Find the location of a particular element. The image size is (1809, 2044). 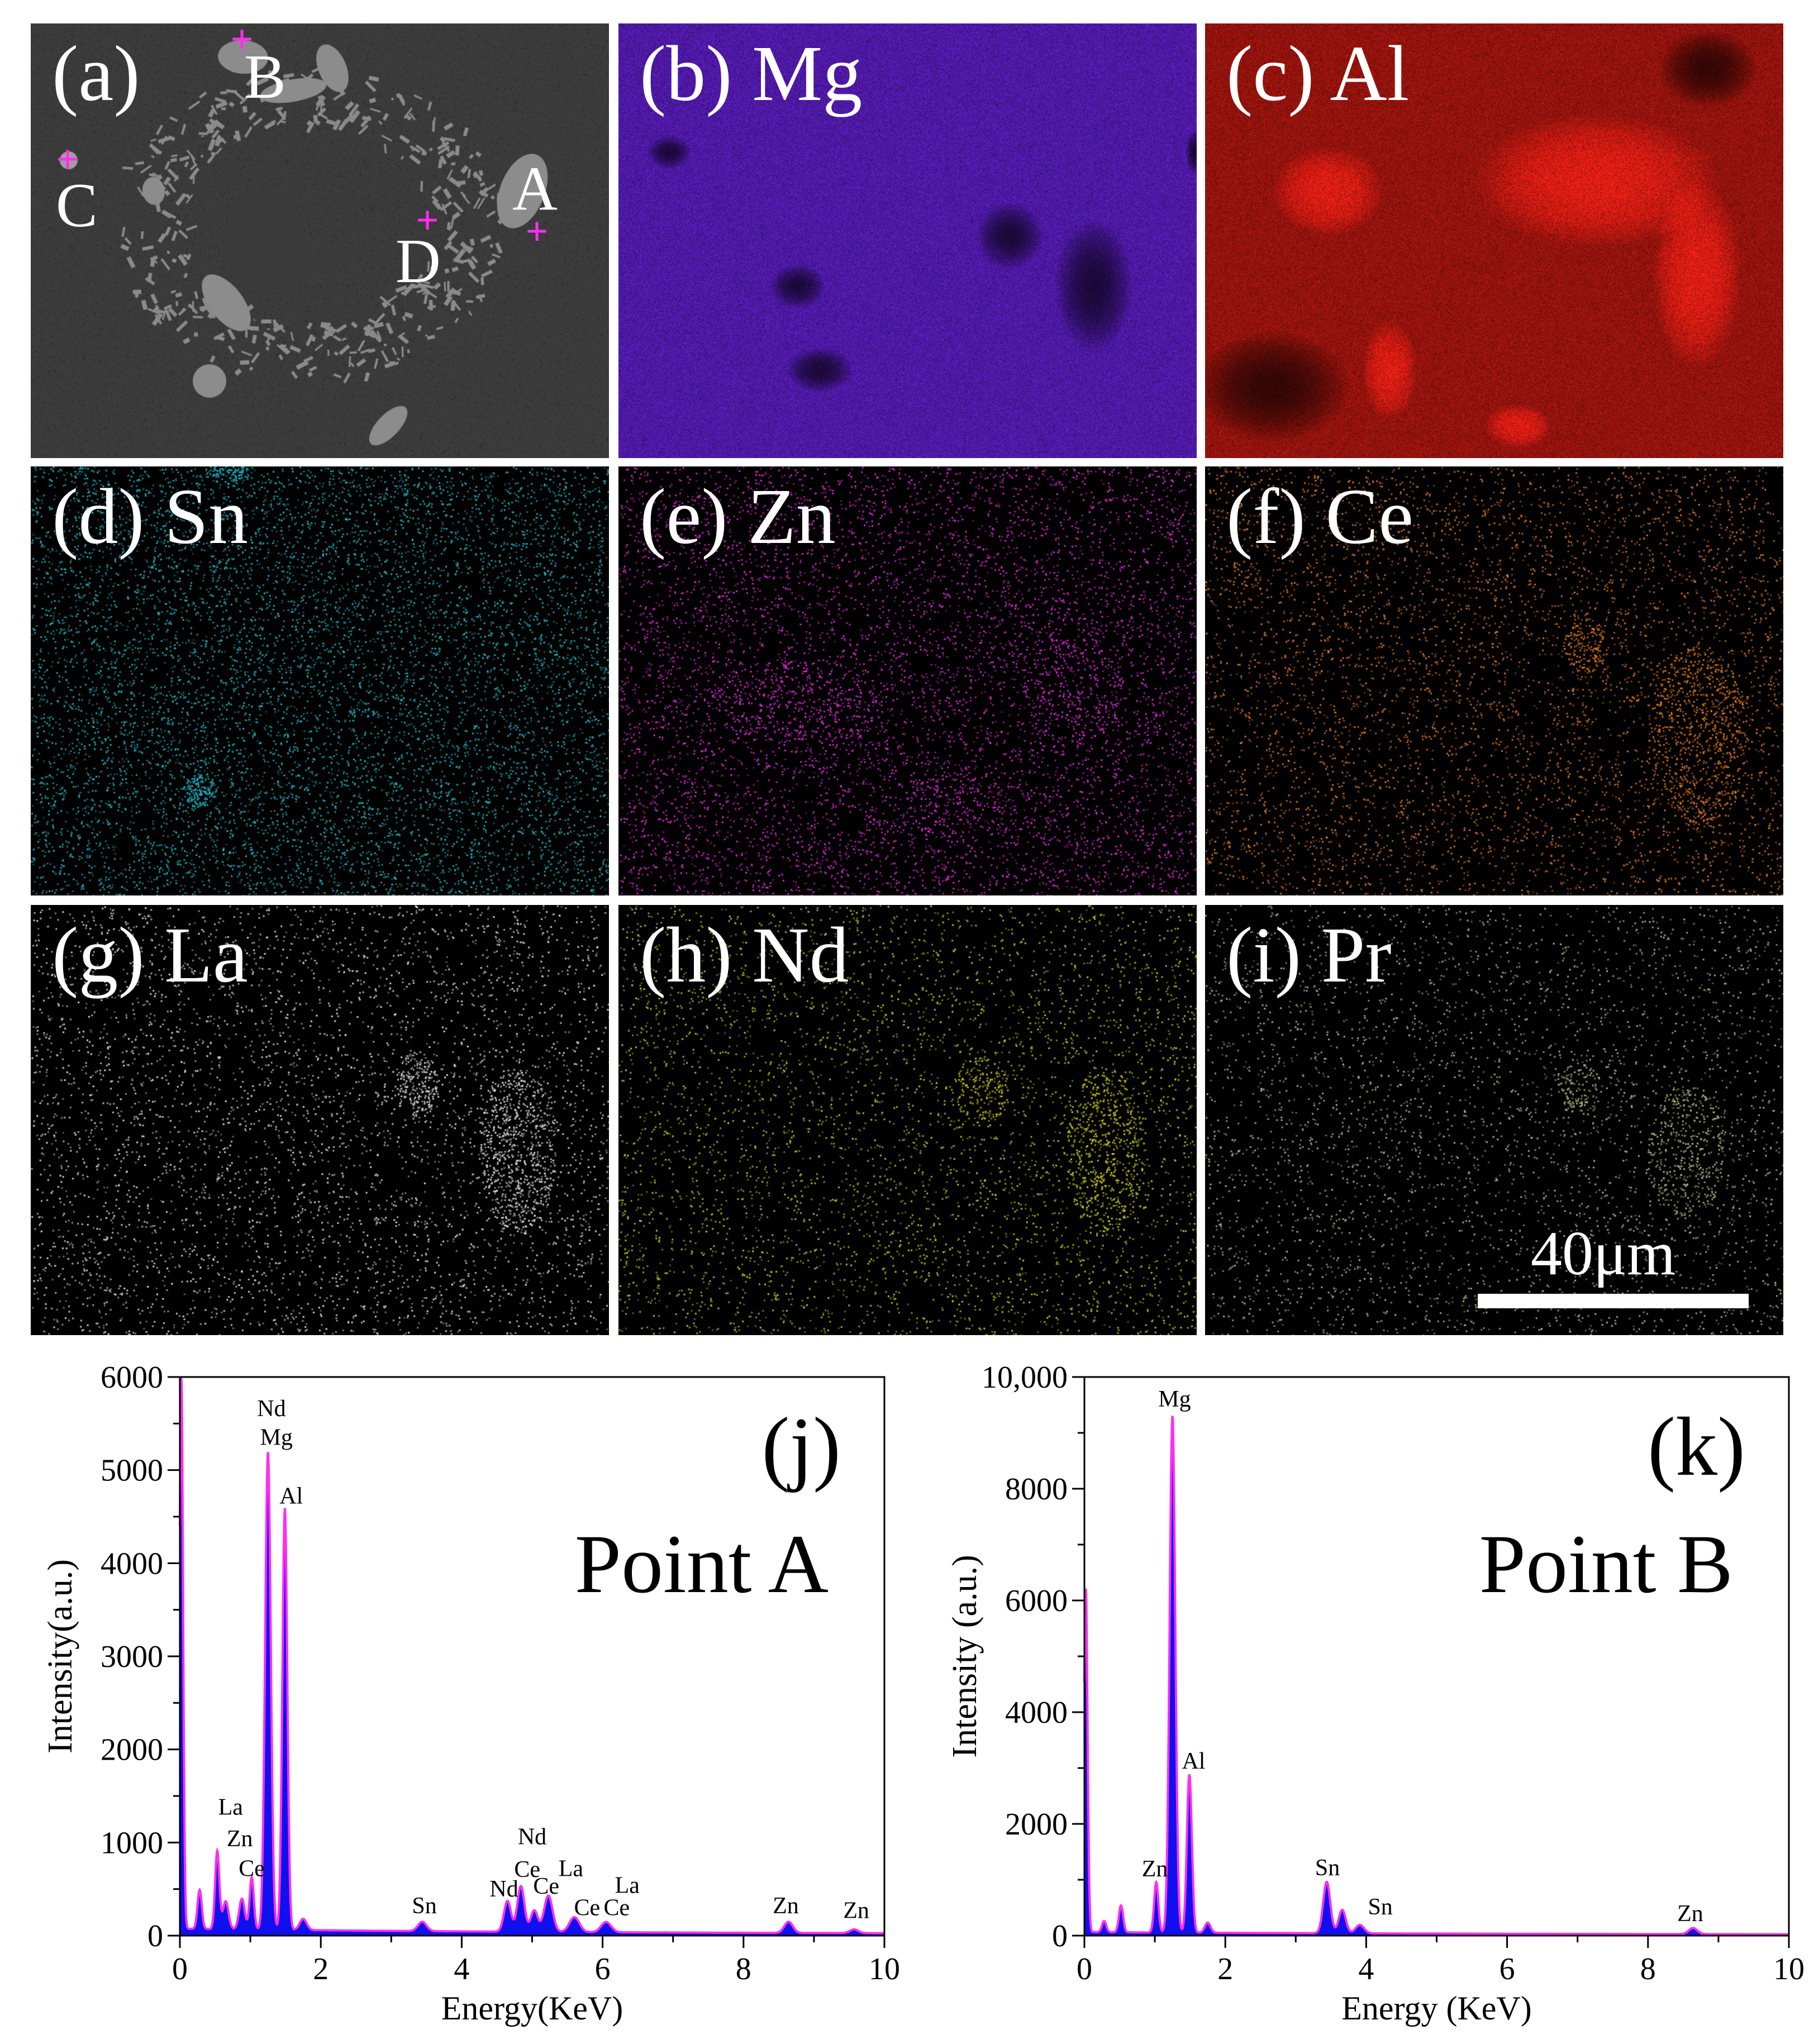

point-label-d: D is located at coordinates (419, 261).